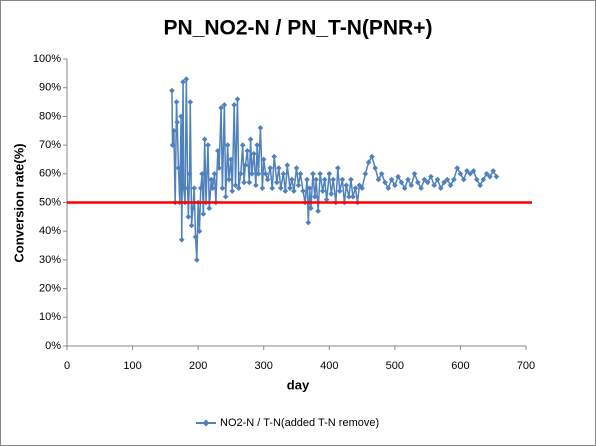 The height and width of the screenshot is (446, 596). I want to click on chart-title: PN_NO2-N / PN_T-N(PNR+), so click(298, 28).